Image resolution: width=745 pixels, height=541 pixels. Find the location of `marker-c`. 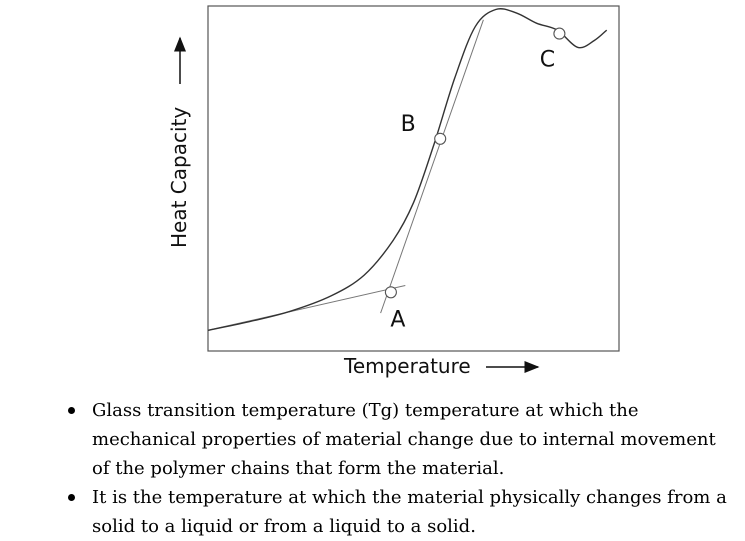

marker-c is located at coordinates (559, 33).